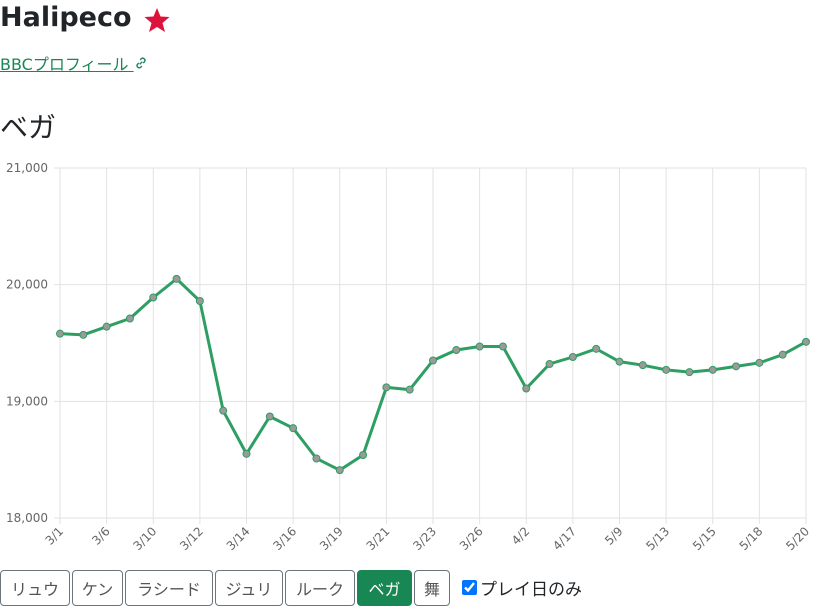 Image resolution: width=813 pixels, height=606 pixels. What do you see at coordinates (378, 538) in the screenshot?
I see `x-tick-label: 3/21` at bounding box center [378, 538].